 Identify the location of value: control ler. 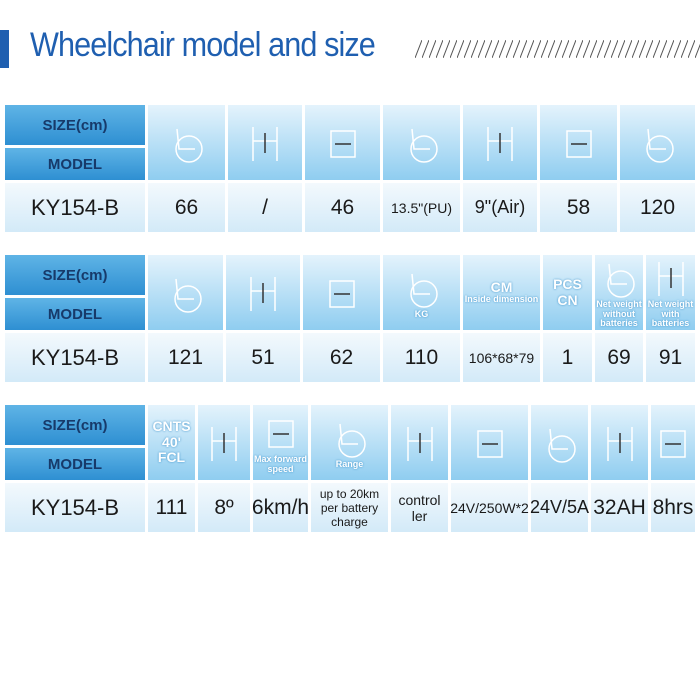
(419, 507).